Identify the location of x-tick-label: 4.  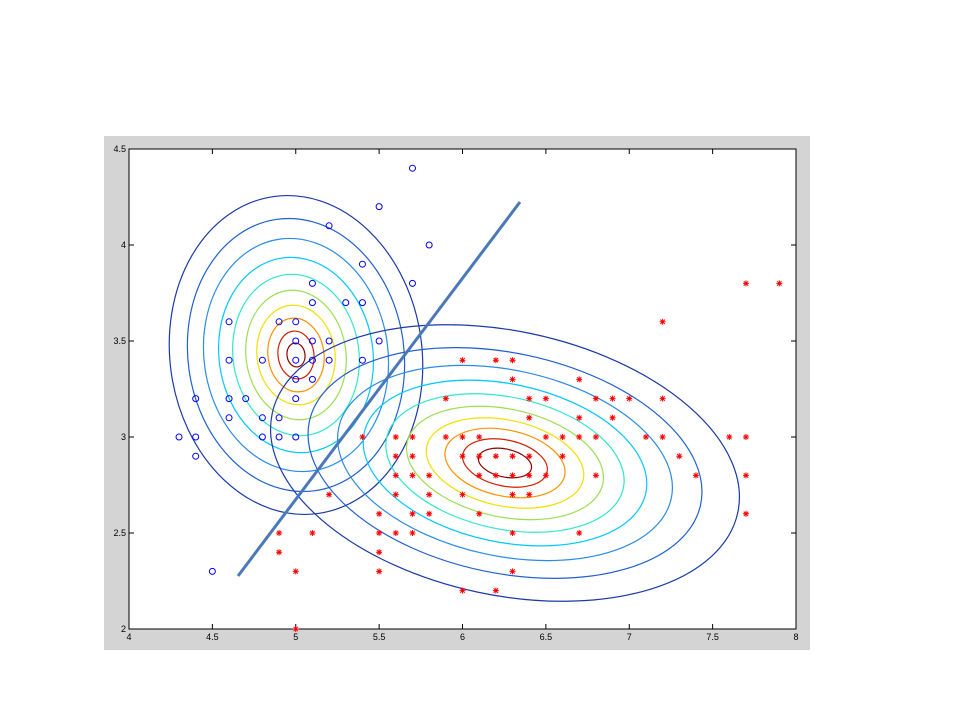
(128, 637).